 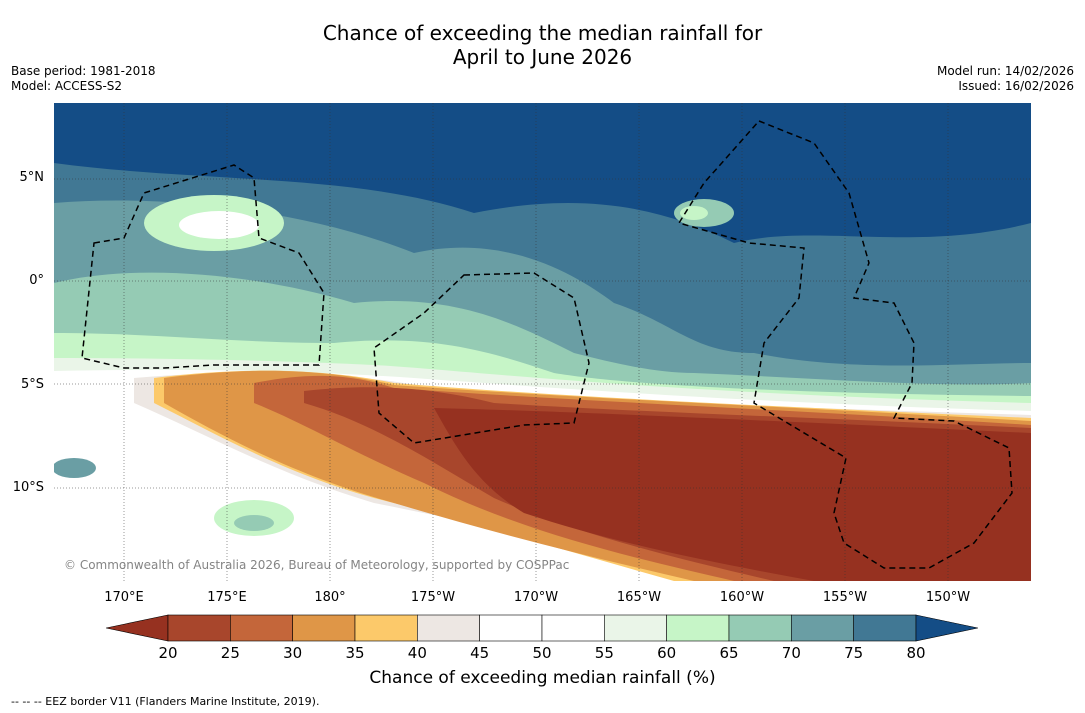 I want to click on lat-label-10s: 10°S, so click(x=28, y=487).